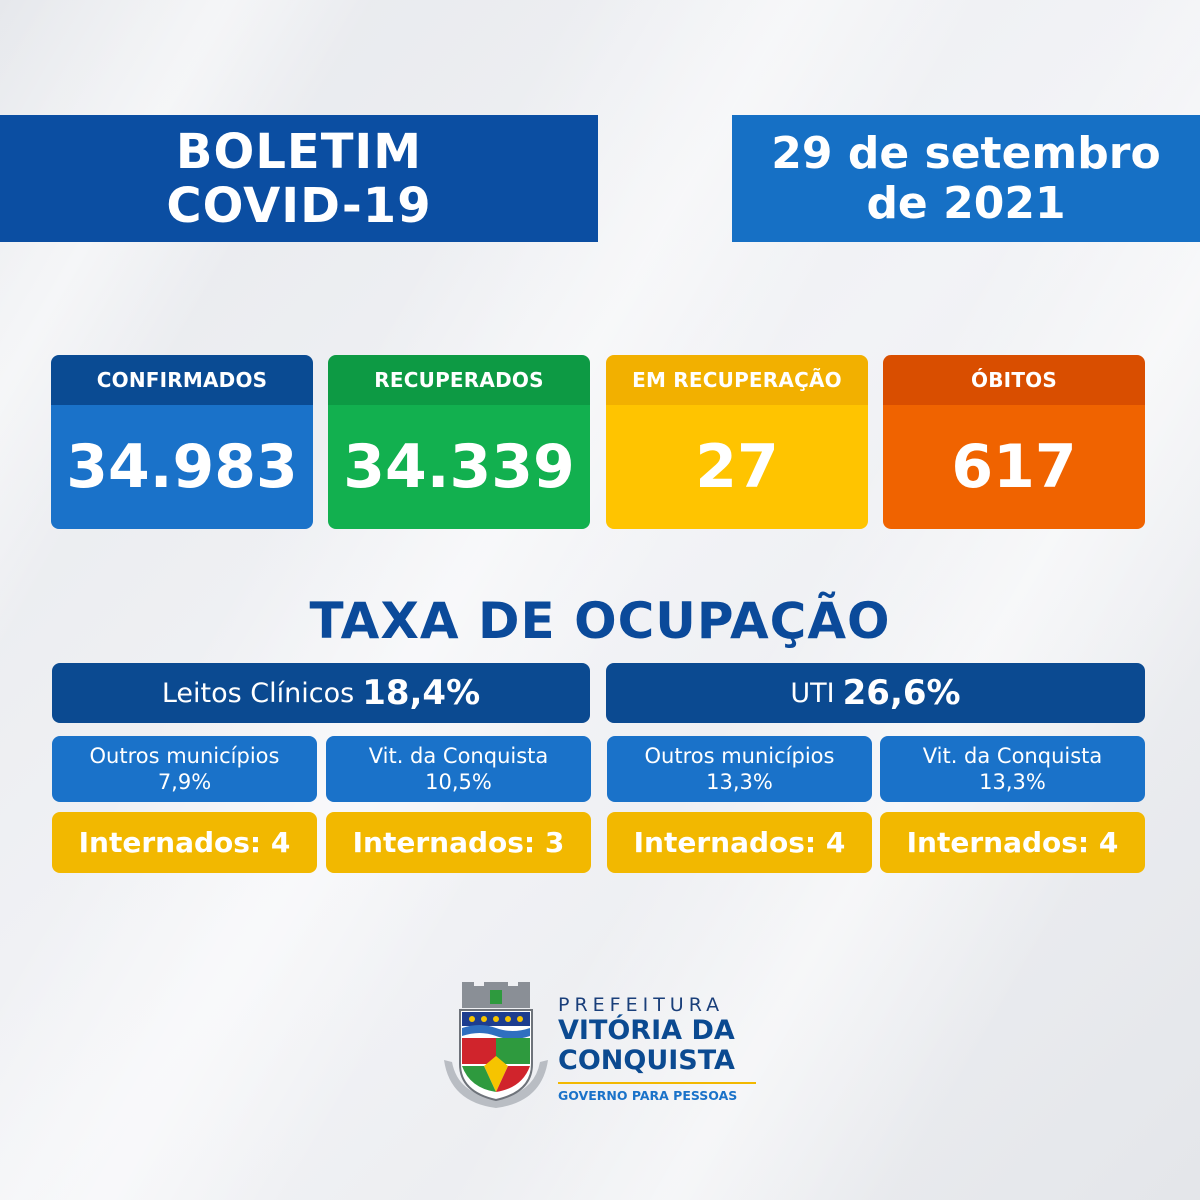 The image size is (1200, 1200). What do you see at coordinates (737, 467) in the screenshot?
I see `stat-recovering-value: 27` at bounding box center [737, 467].